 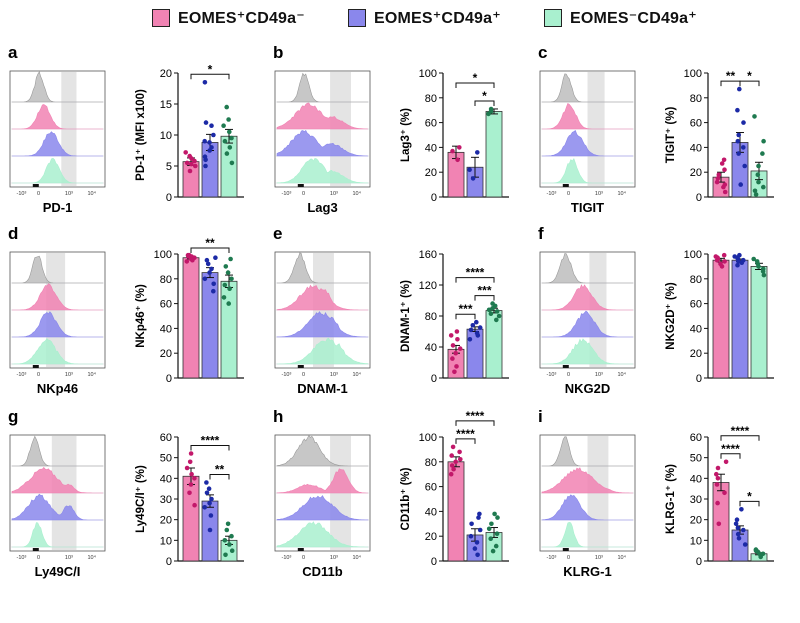 What do you see at coordinates (633, 18) in the screenshot?
I see `legend-label: EOMES⁻CD49a⁺` at bounding box center [633, 18].